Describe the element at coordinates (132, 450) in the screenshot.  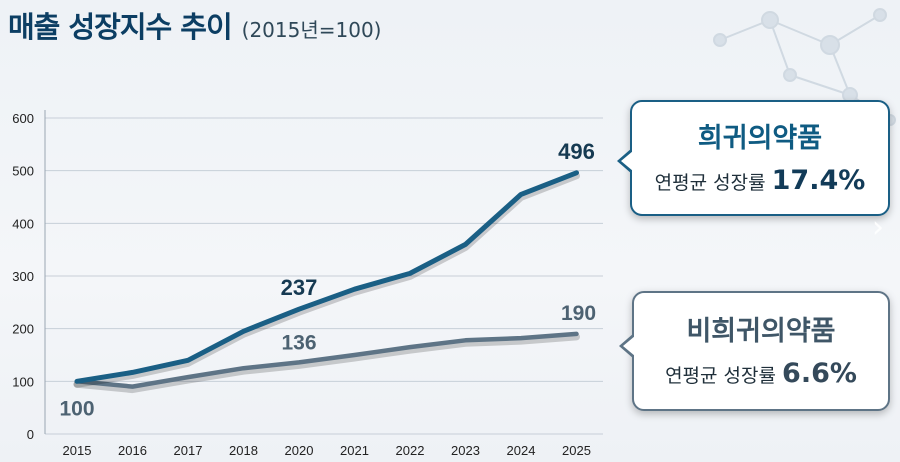
I see `x-tick-label: 2016` at that location.